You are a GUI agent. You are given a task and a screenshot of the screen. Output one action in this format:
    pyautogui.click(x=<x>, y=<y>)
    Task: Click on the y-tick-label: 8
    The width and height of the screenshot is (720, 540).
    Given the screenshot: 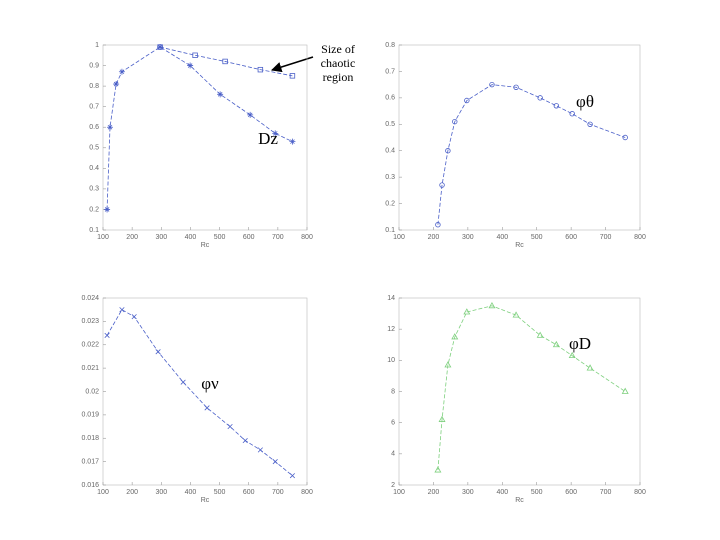 What is the action you would take?
    pyautogui.click(x=393, y=391)
    